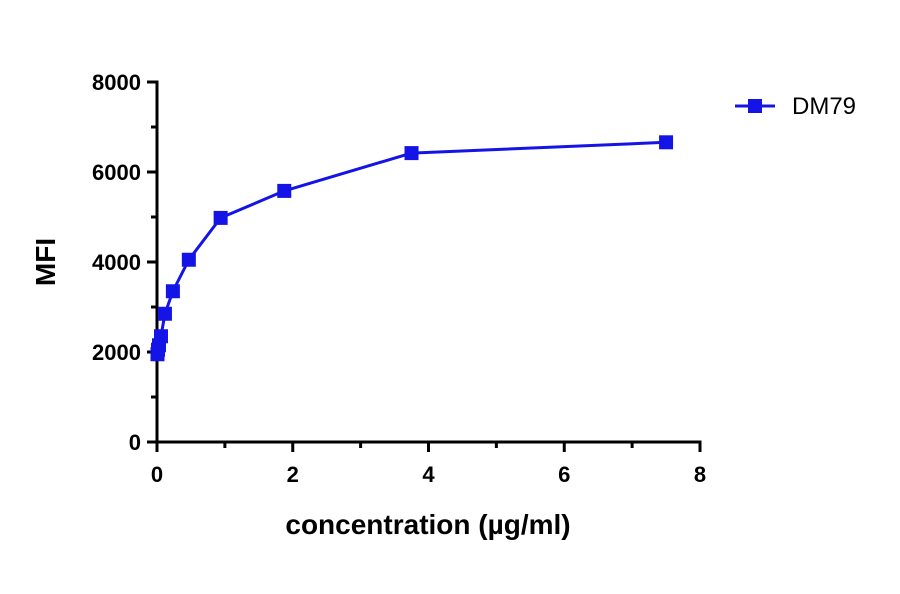  What do you see at coordinates (116, 262) in the screenshot?
I see `y-tick-label: 4000` at bounding box center [116, 262].